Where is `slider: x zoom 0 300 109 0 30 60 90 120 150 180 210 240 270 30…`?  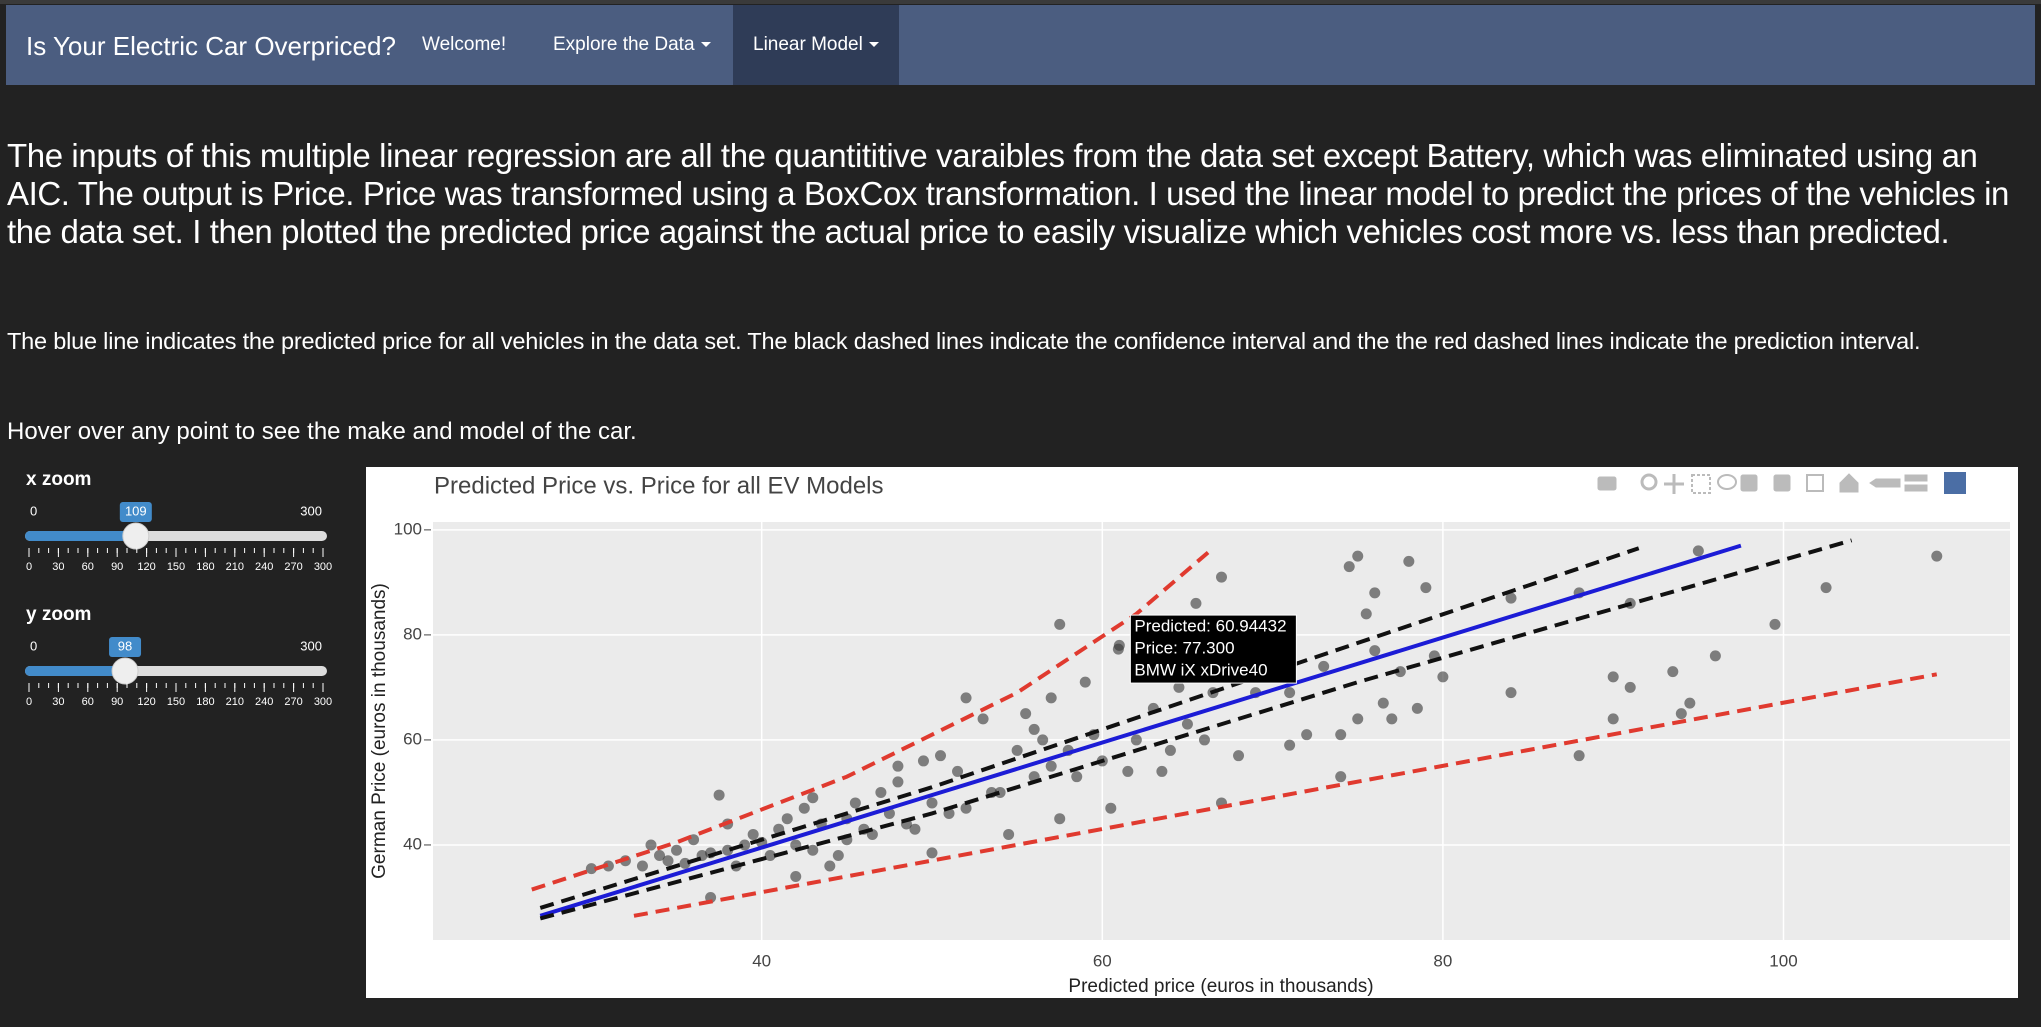
slider: x zoom 0 300 109 0 30 60 90 120 150 180 210 240 270 30… is located at coordinates (178, 521).